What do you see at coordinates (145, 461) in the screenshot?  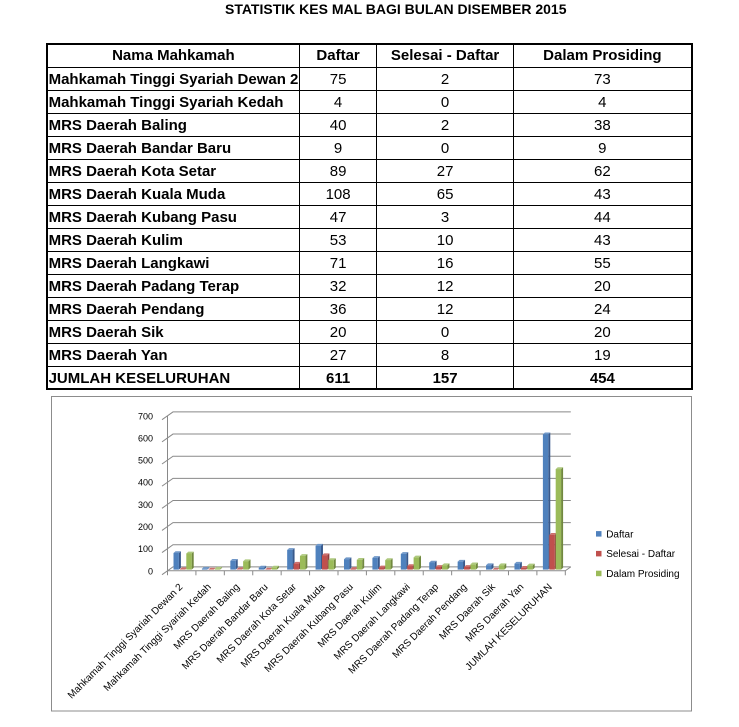 I see `svg-text: 500` at bounding box center [145, 461].